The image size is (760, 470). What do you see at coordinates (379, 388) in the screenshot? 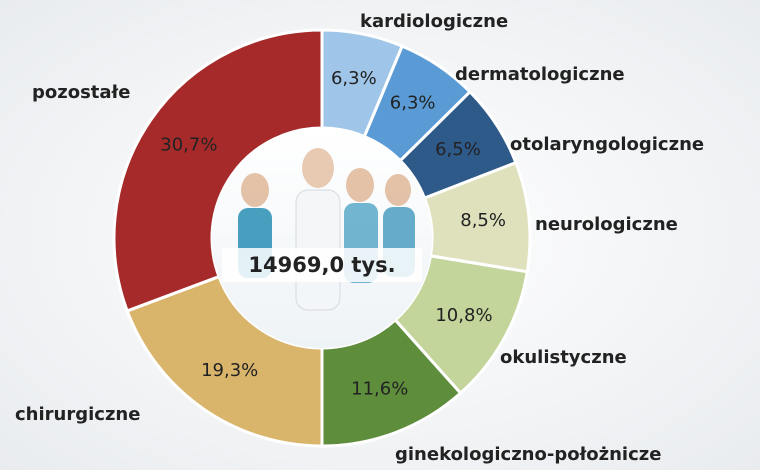
I see `value-label: 11,6%` at bounding box center [379, 388].